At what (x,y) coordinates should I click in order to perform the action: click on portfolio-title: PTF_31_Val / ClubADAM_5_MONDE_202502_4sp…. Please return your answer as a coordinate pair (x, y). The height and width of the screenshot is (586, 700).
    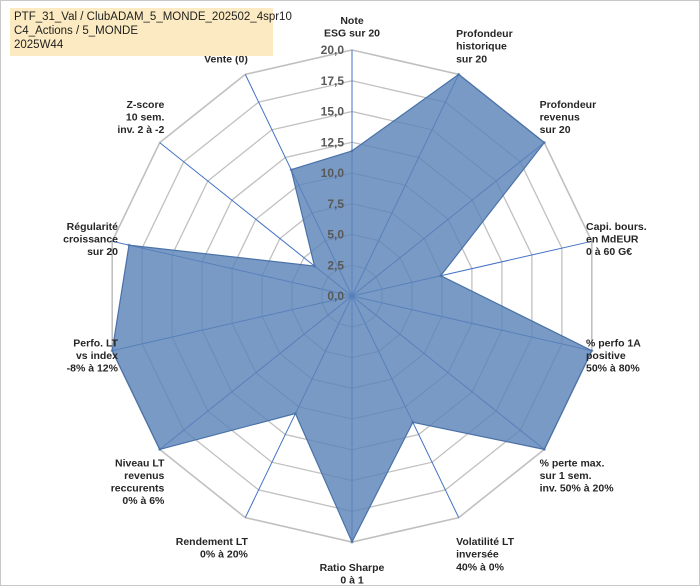
    Looking at the image, I should click on (153, 17).